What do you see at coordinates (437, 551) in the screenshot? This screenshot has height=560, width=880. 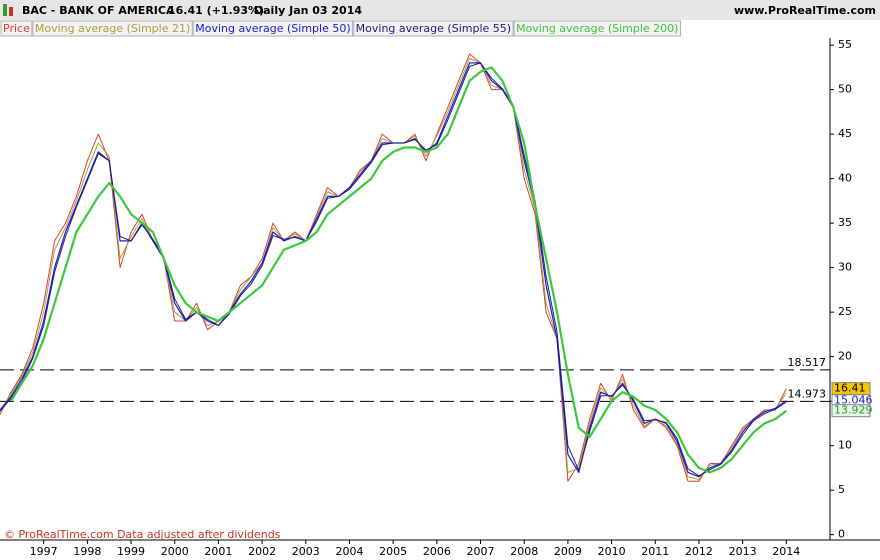 I see `x-tick-label: 2006` at bounding box center [437, 551].